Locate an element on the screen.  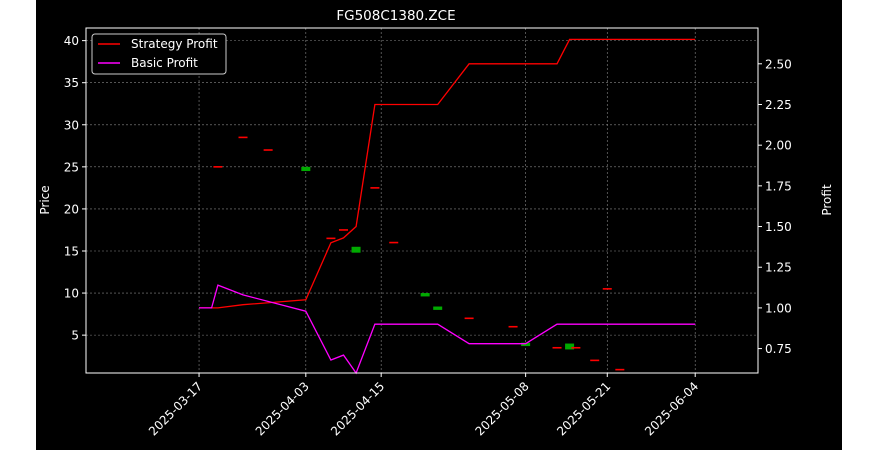
legend-basic-label: Basic Profit is located at coordinates (164, 63).